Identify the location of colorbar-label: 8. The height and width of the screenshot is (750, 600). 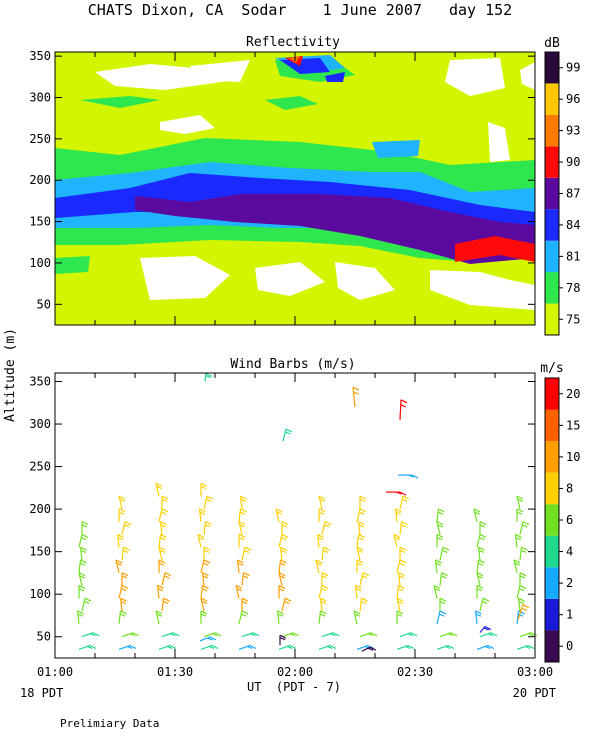
(569, 488).